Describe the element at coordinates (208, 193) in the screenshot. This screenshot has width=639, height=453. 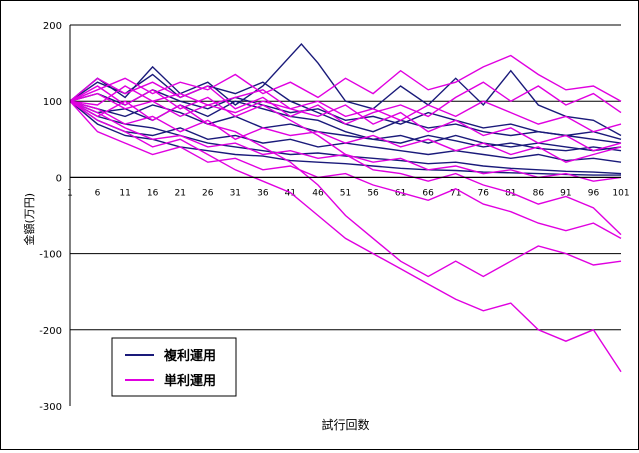
I see `x-tick-label: 26` at that location.